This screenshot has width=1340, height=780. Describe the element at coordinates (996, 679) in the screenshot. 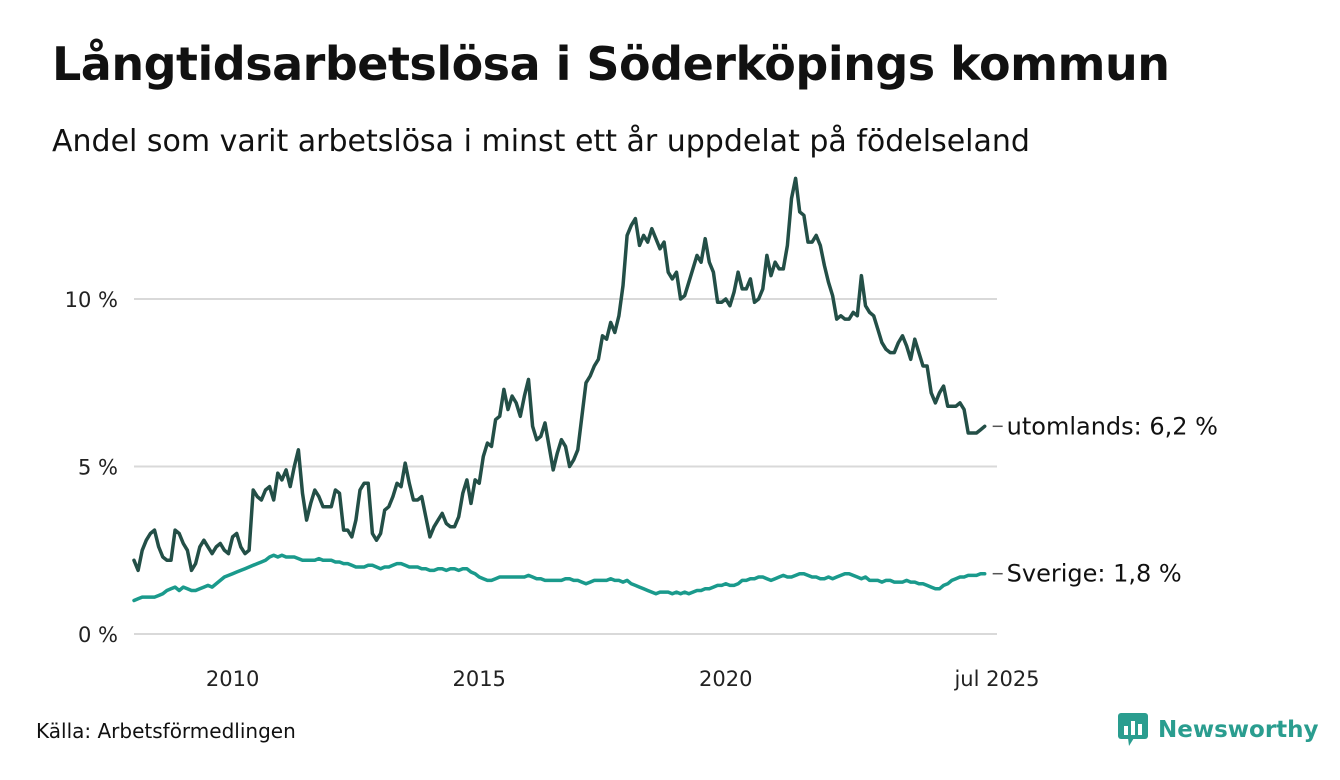

I see `x-tick-label: jul 2025` at that location.